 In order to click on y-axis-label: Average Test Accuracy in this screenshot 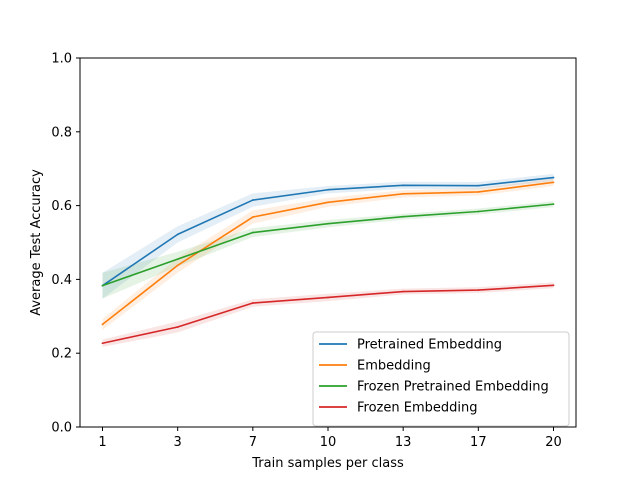, I will do `click(36, 242)`.